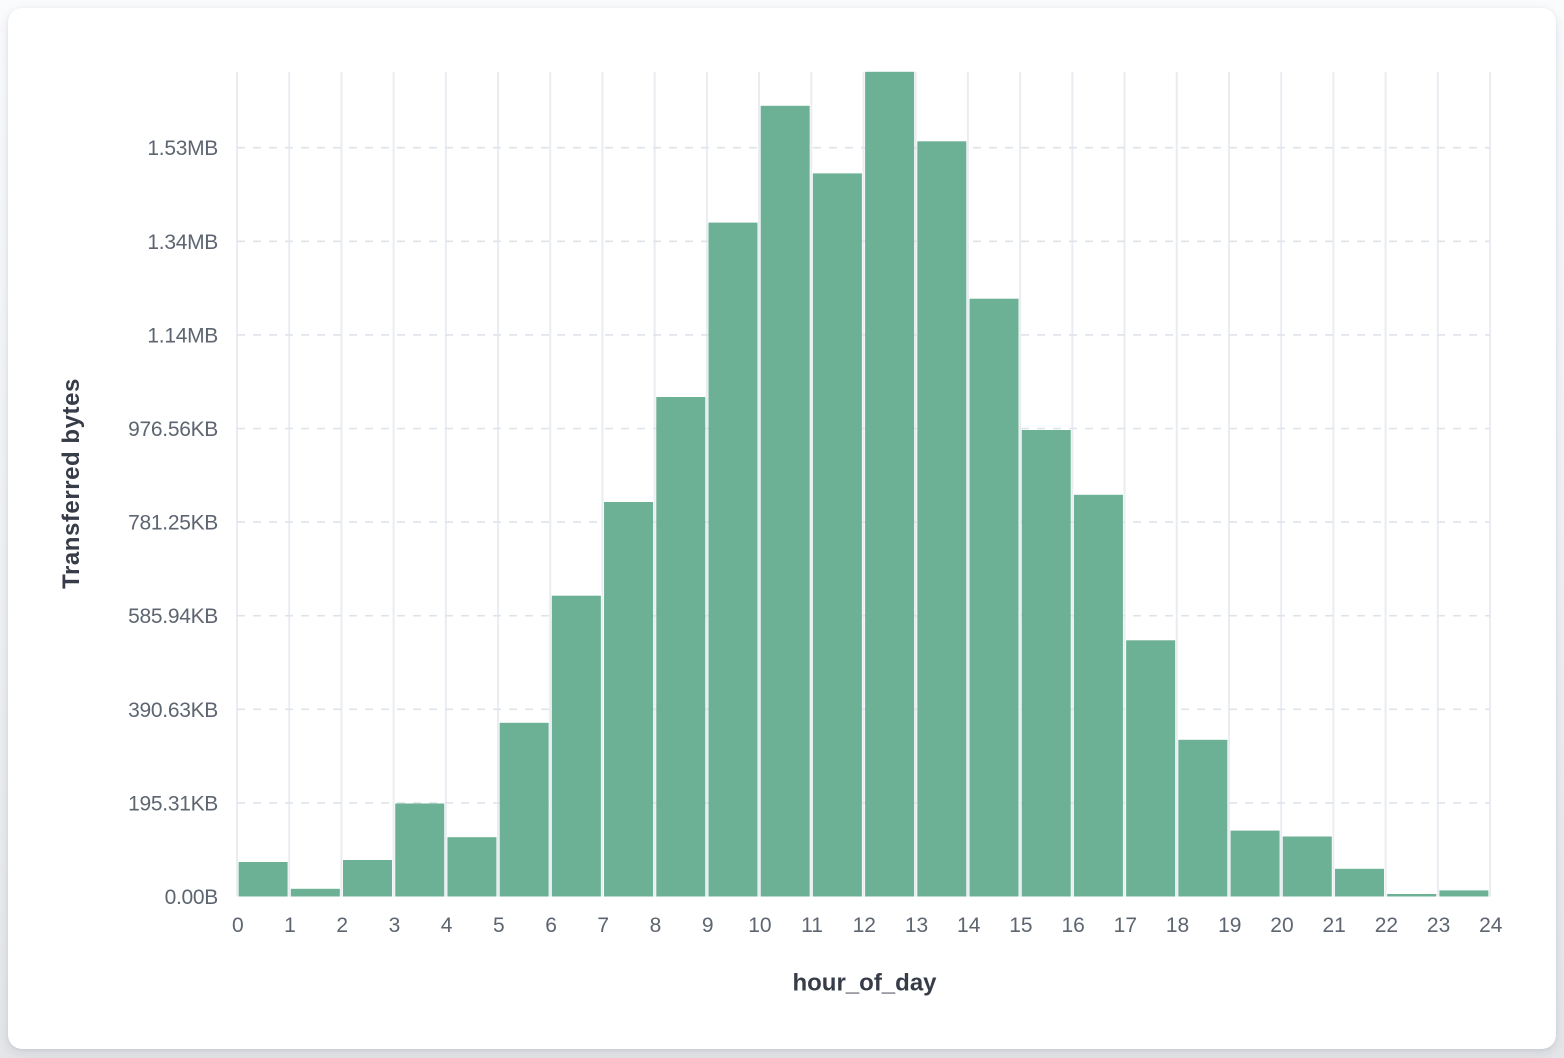 This screenshot has width=1564, height=1058. Describe the element at coordinates (173, 523) in the screenshot. I see `svg-text: 781.25KB` at that location.